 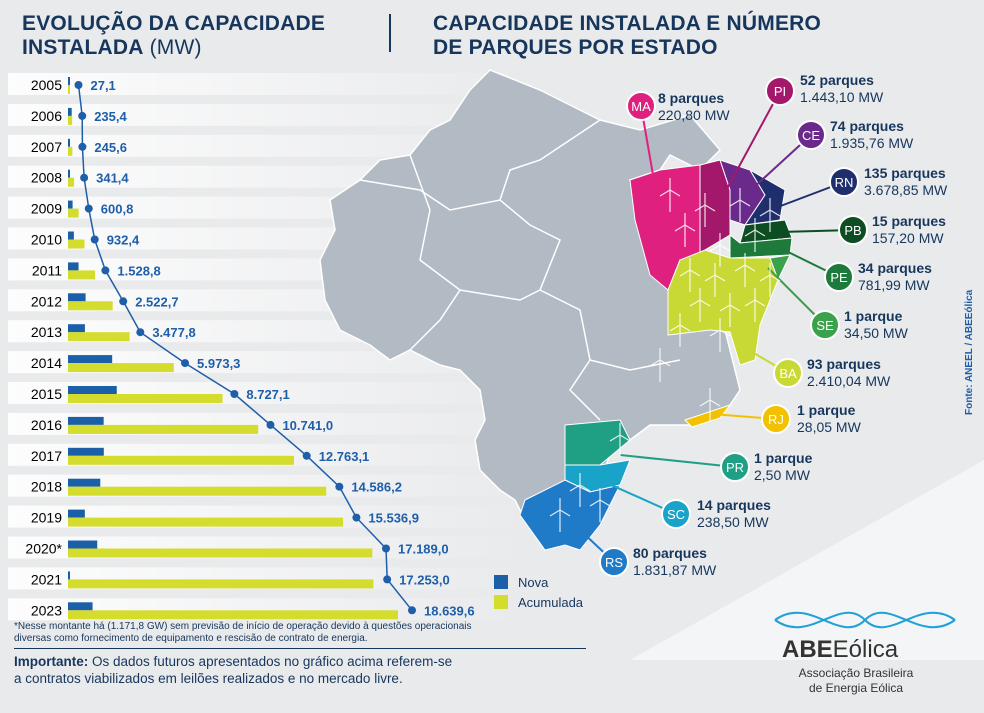 I want to click on abeeolica-logo-icon, so click(x=865, y=620).